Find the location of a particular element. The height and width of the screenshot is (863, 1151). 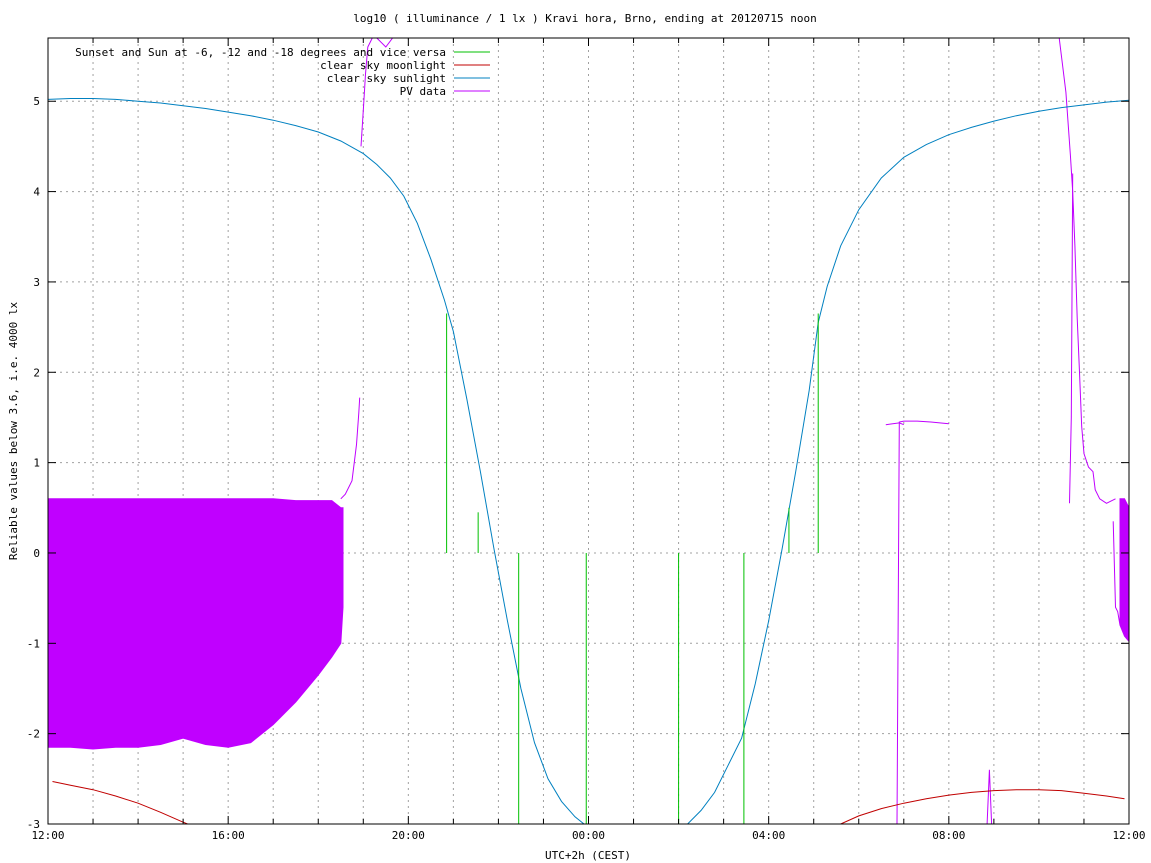

x-tick-label: 04:00 is located at coordinates (768, 835).